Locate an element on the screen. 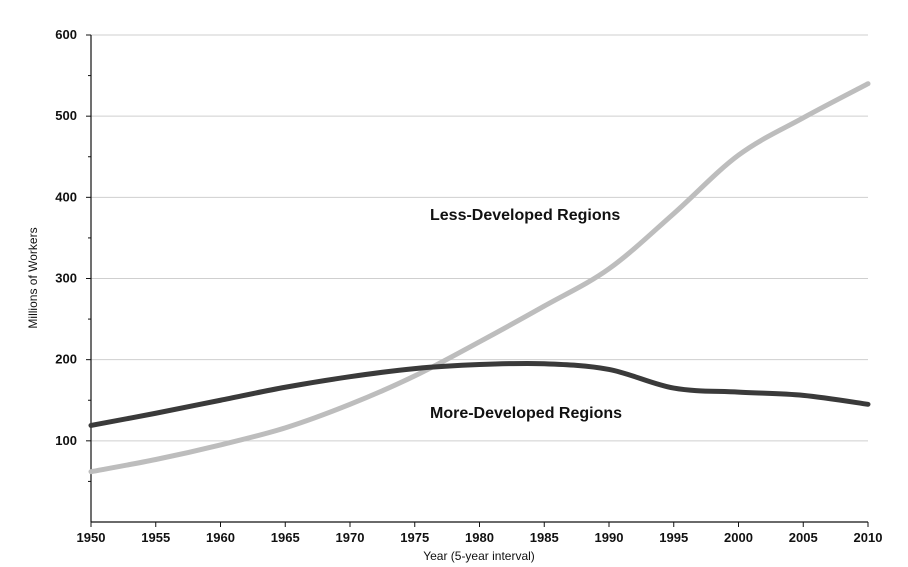 This screenshot has height=567, width=908. x-tick-label: 1990 is located at coordinates (609, 537).